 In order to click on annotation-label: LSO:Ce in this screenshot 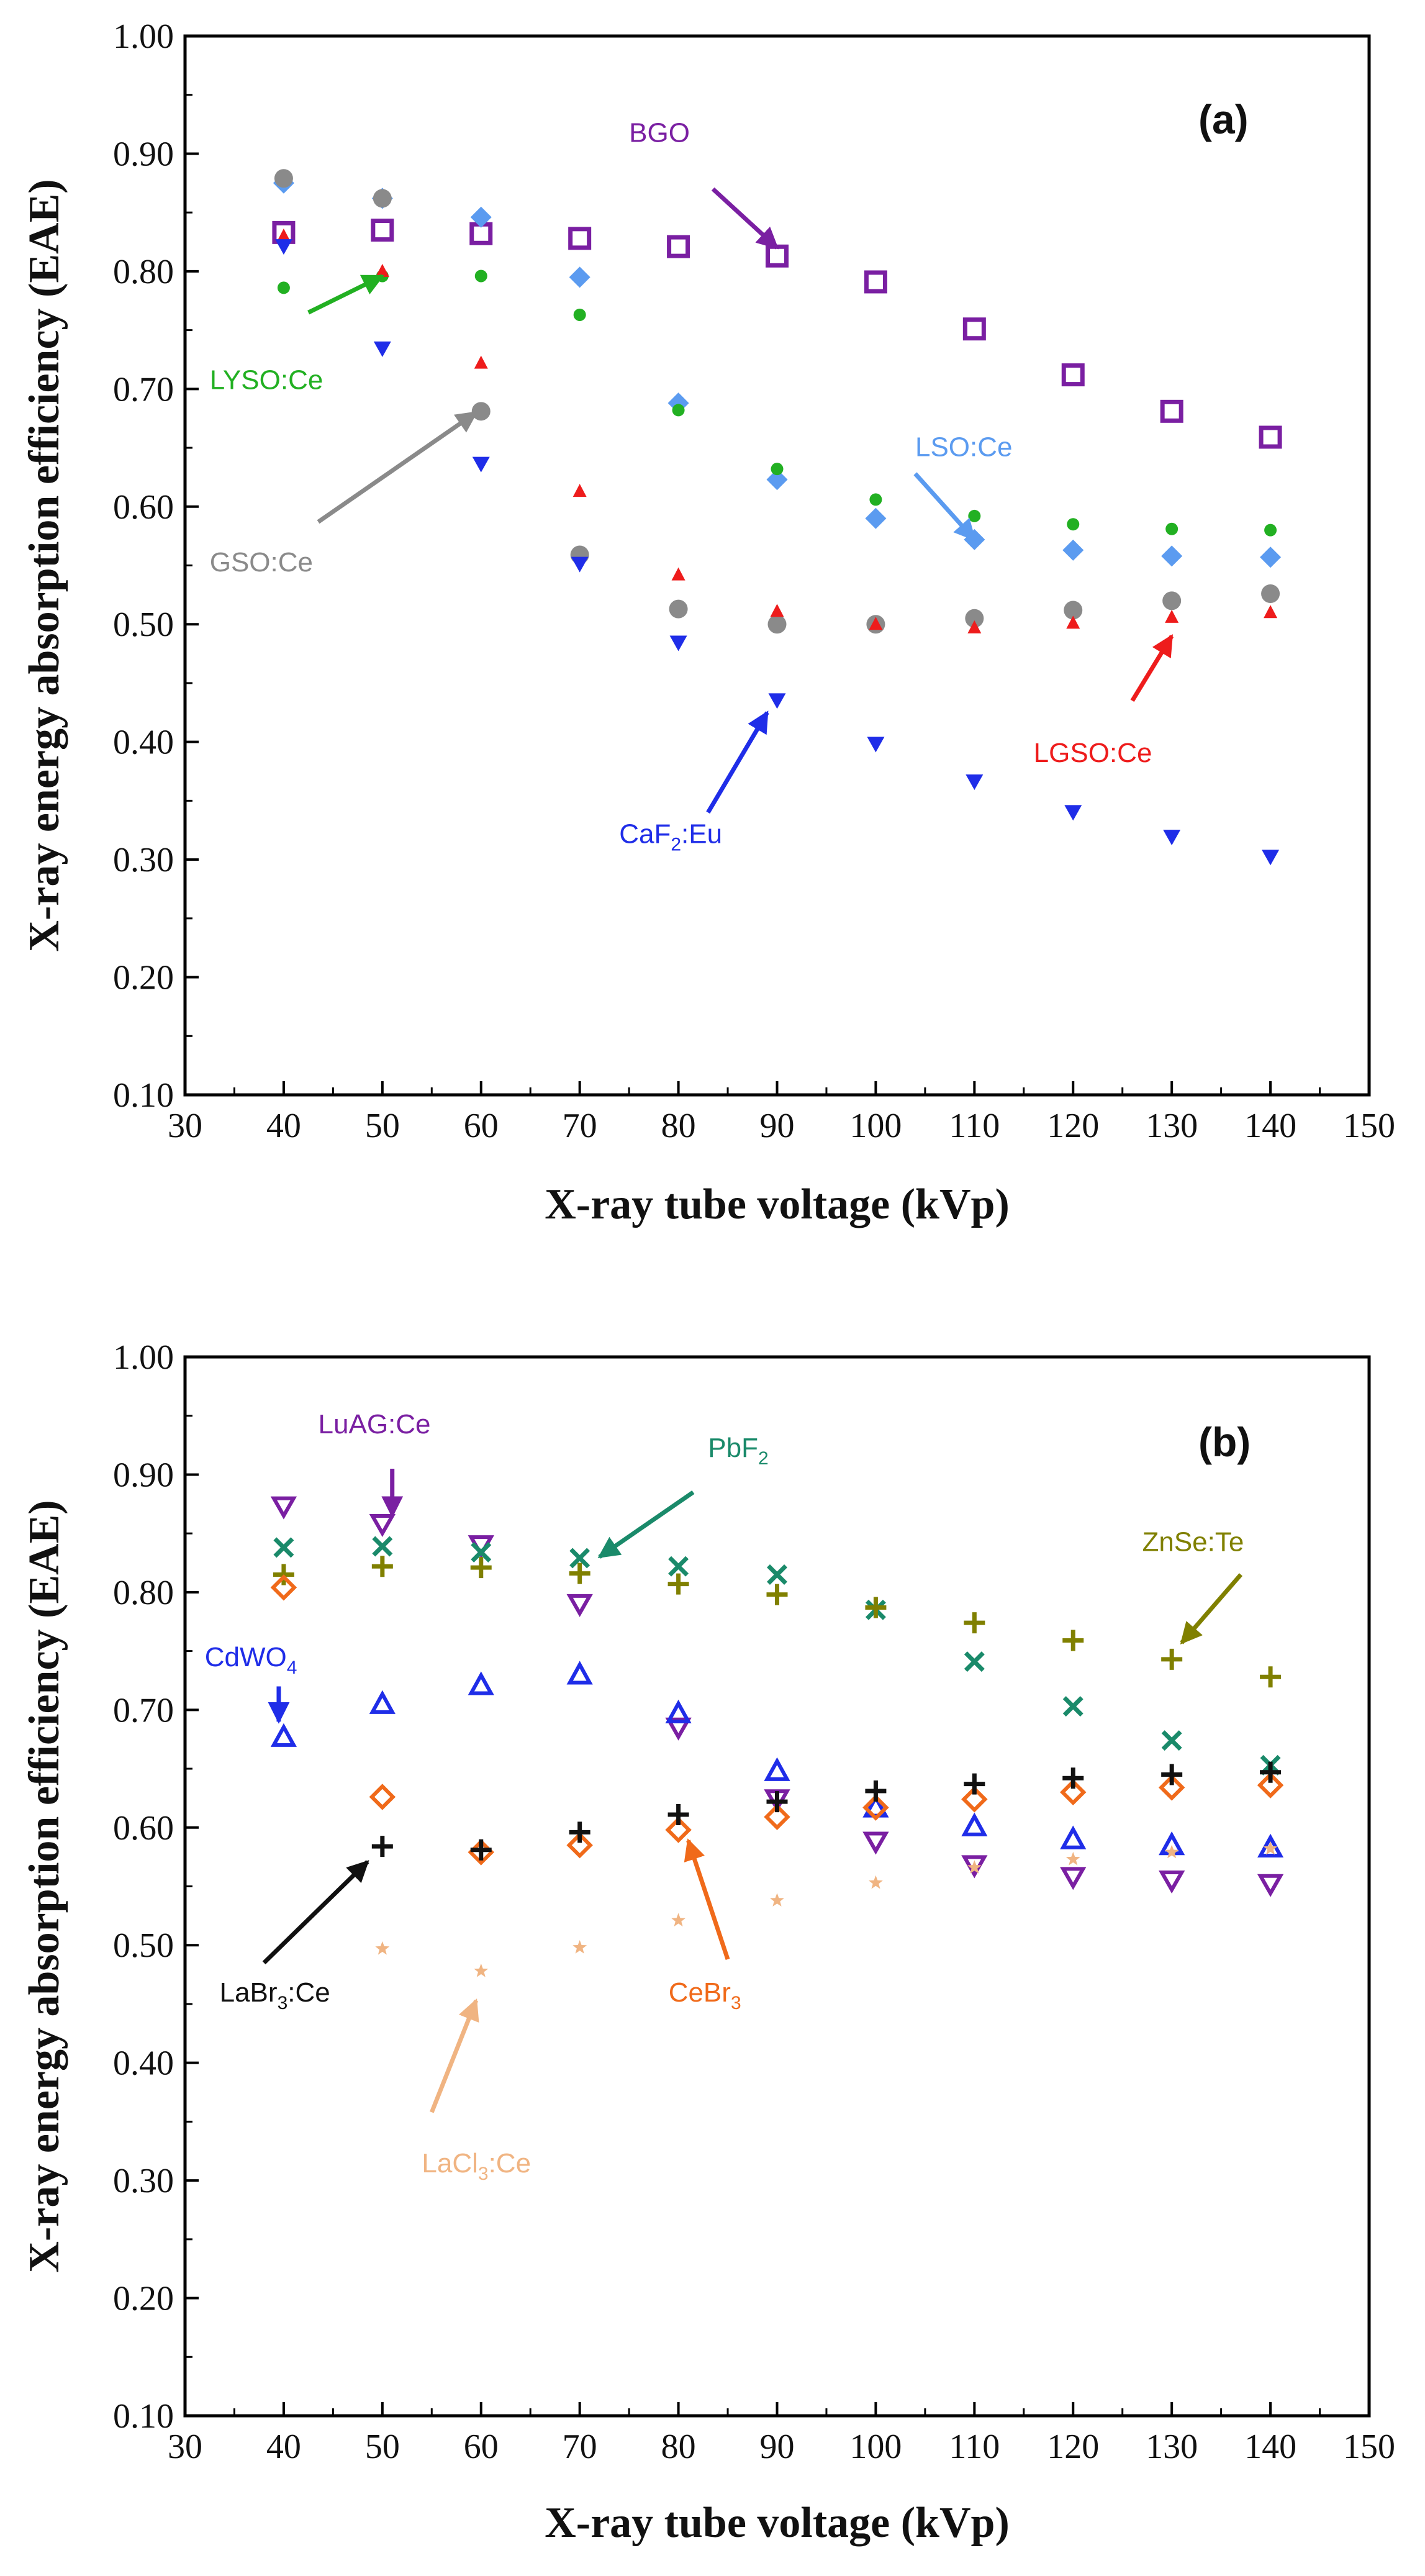, I will do `click(964, 447)`.